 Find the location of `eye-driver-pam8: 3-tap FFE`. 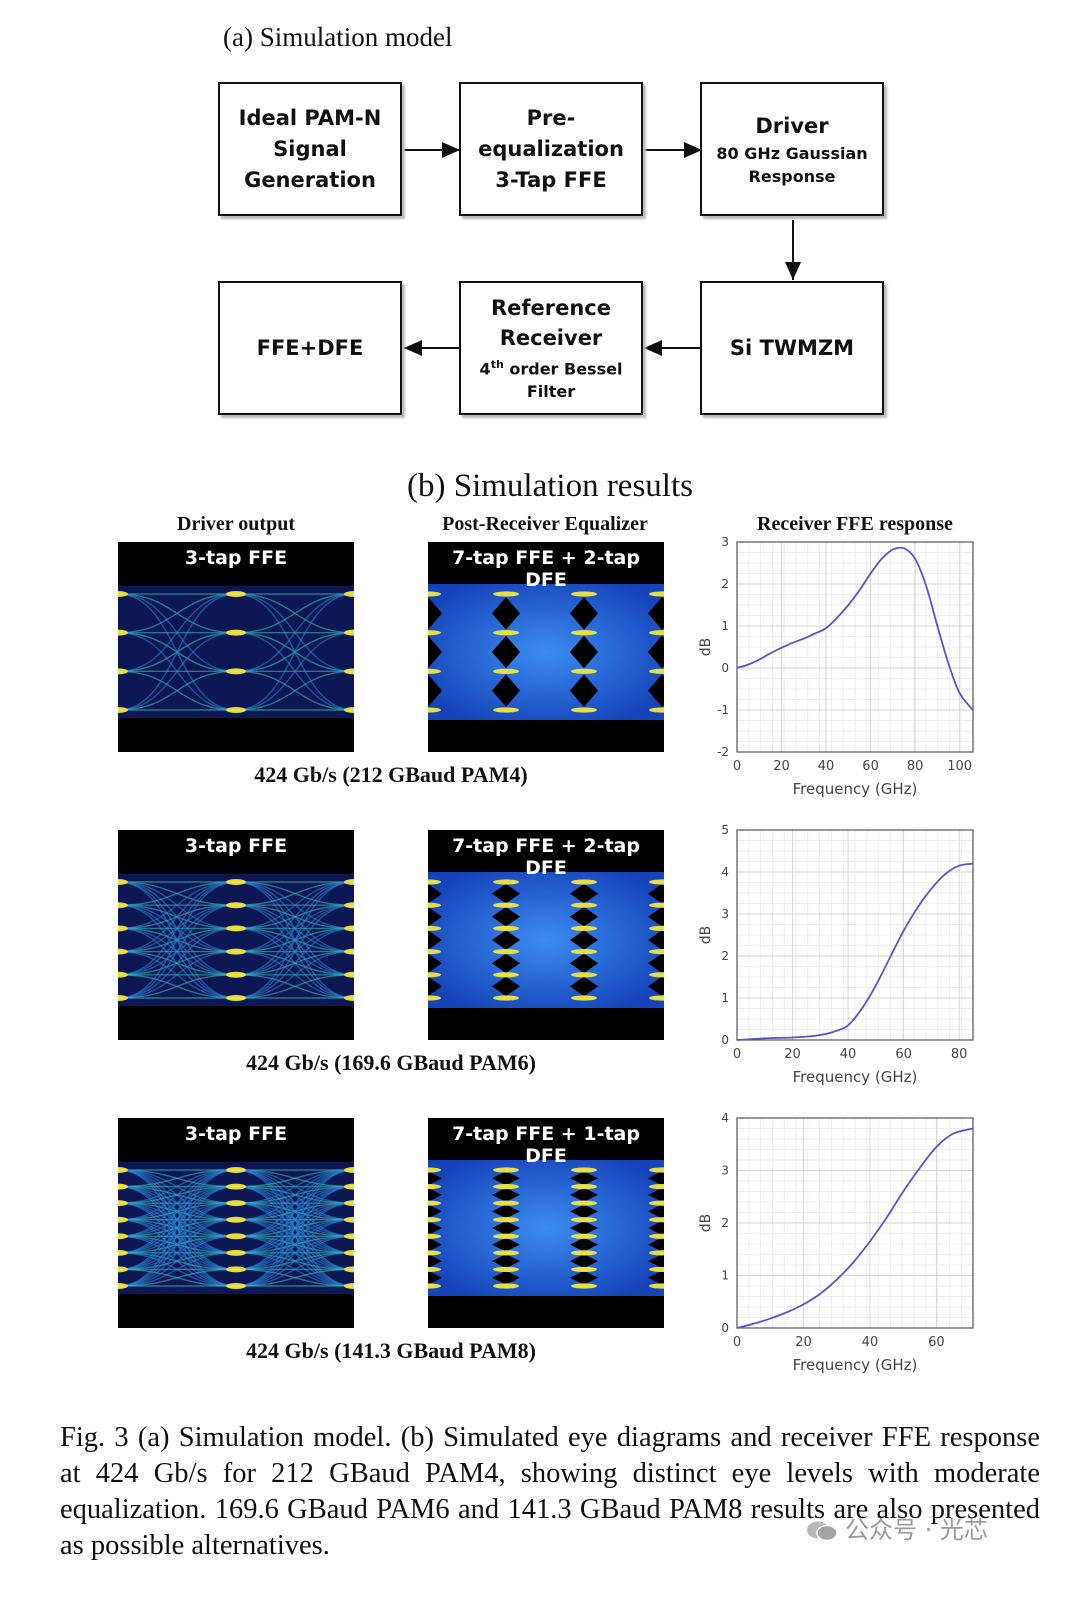

eye-driver-pam8: 3-tap FFE is located at coordinates (236, 1223).